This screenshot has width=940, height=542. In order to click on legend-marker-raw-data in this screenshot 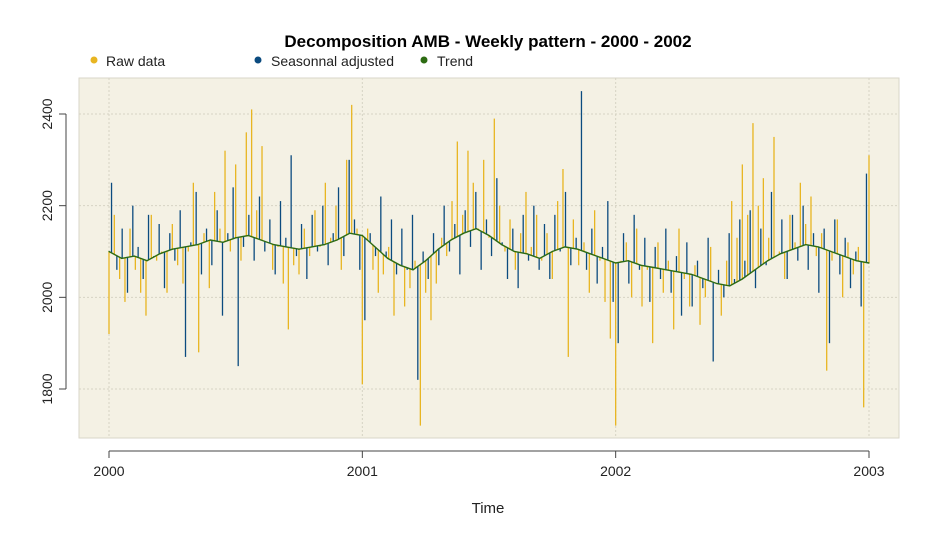, I will do `click(94, 60)`.